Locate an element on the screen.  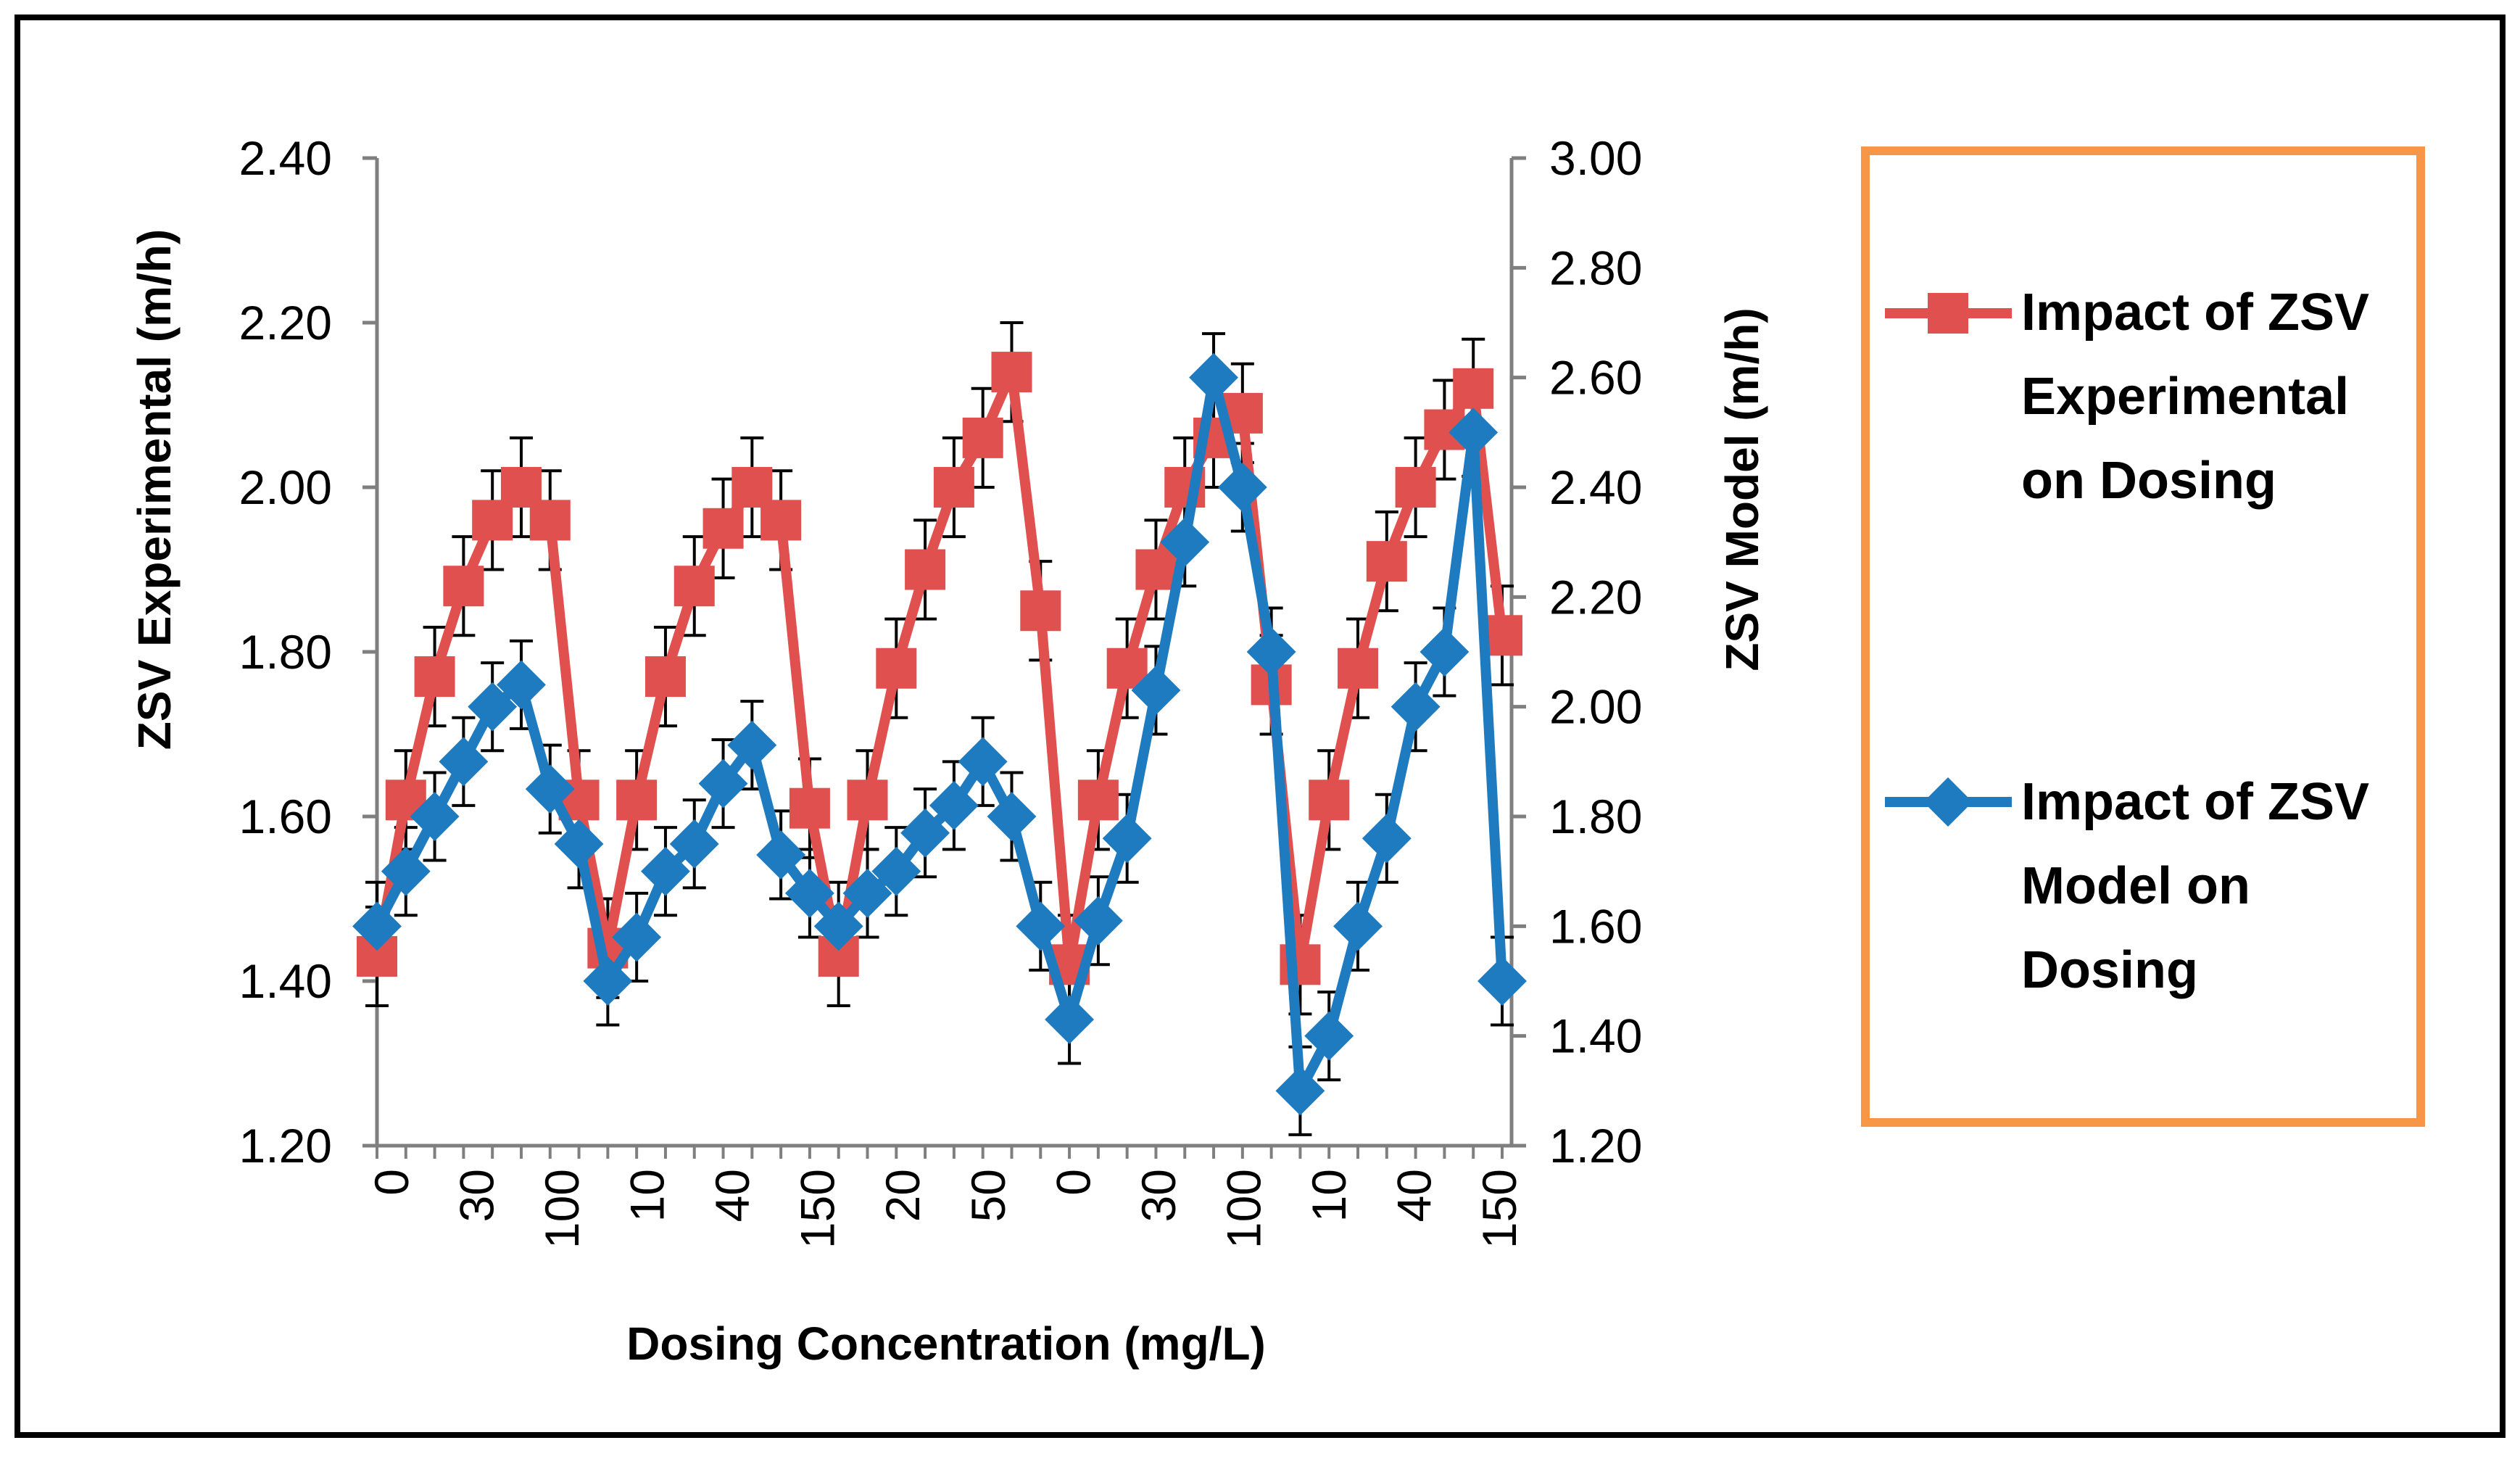
y2-tick-label: 2.60 is located at coordinates (1595, 378).